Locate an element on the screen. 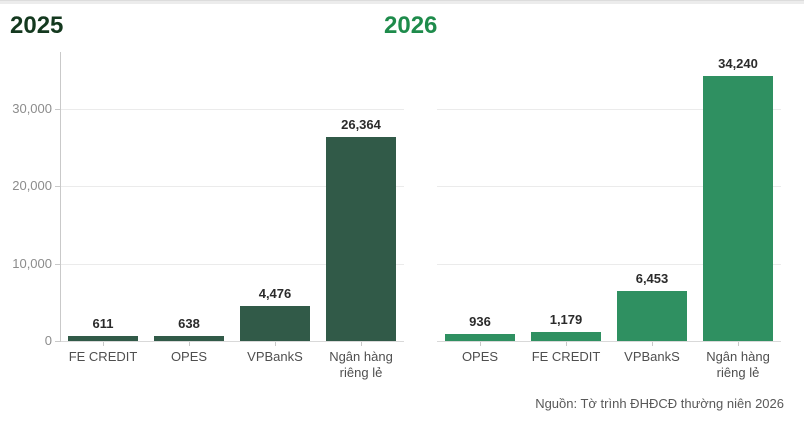  bar-value-label: 936 is located at coordinates (480, 321).